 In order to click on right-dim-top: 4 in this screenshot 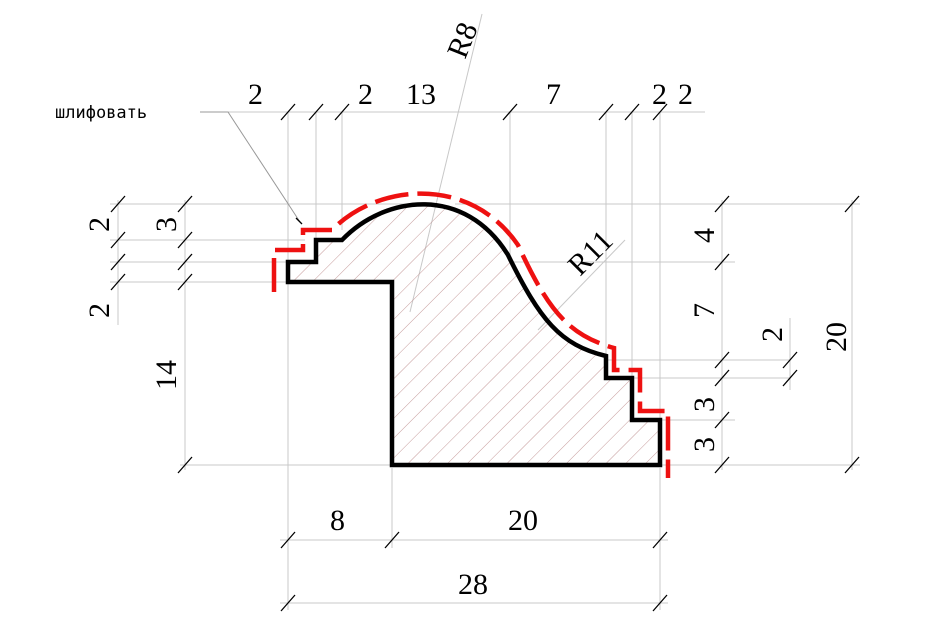, I will do `click(704, 235)`.